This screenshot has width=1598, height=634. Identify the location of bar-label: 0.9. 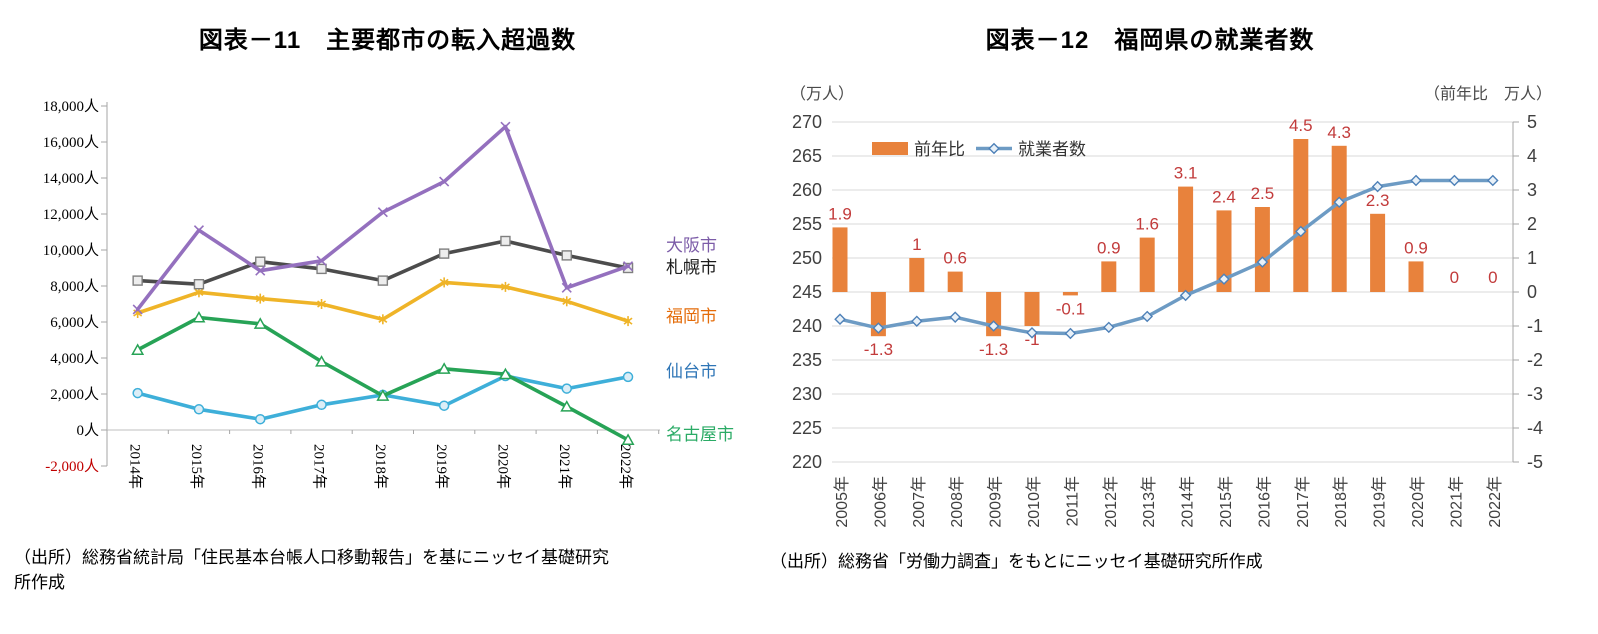
(1109, 247).